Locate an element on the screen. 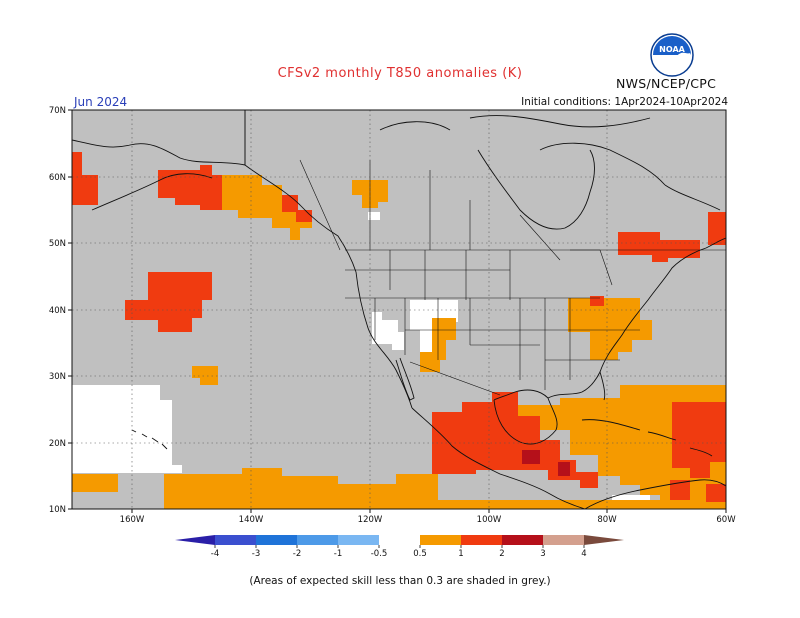 The height and width of the screenshot is (618, 800). lat-label: 40N is located at coordinates (57, 311).